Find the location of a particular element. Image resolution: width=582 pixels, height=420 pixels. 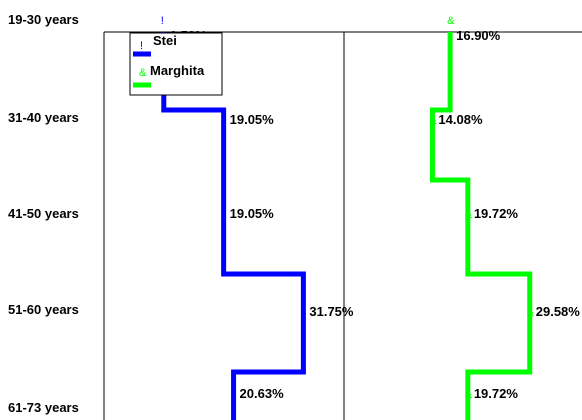

data-label: 16.90% is located at coordinates (478, 35).